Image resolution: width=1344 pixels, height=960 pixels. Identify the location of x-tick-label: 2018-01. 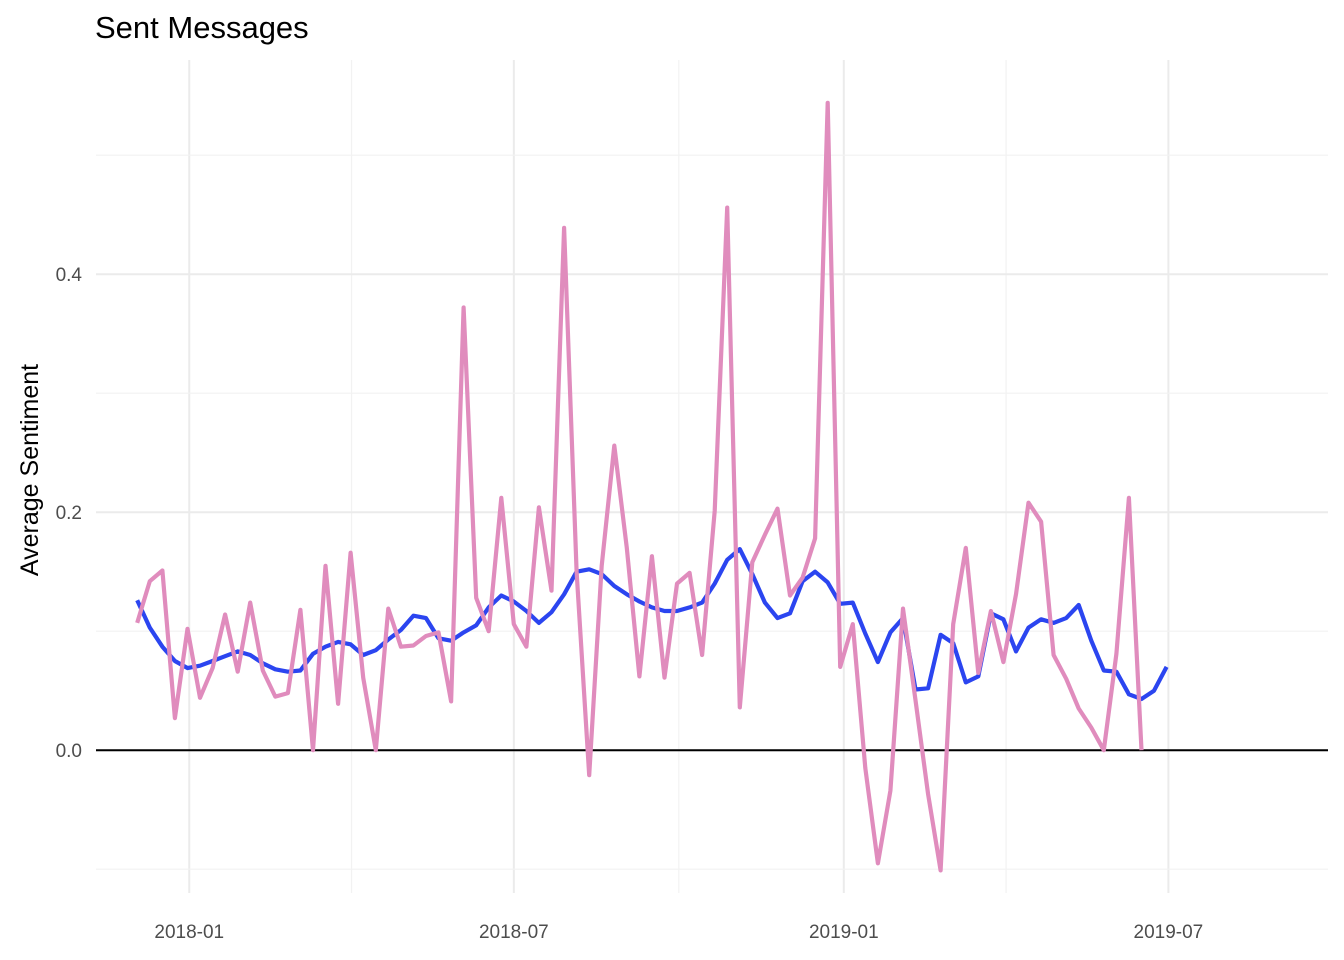
(189, 932).